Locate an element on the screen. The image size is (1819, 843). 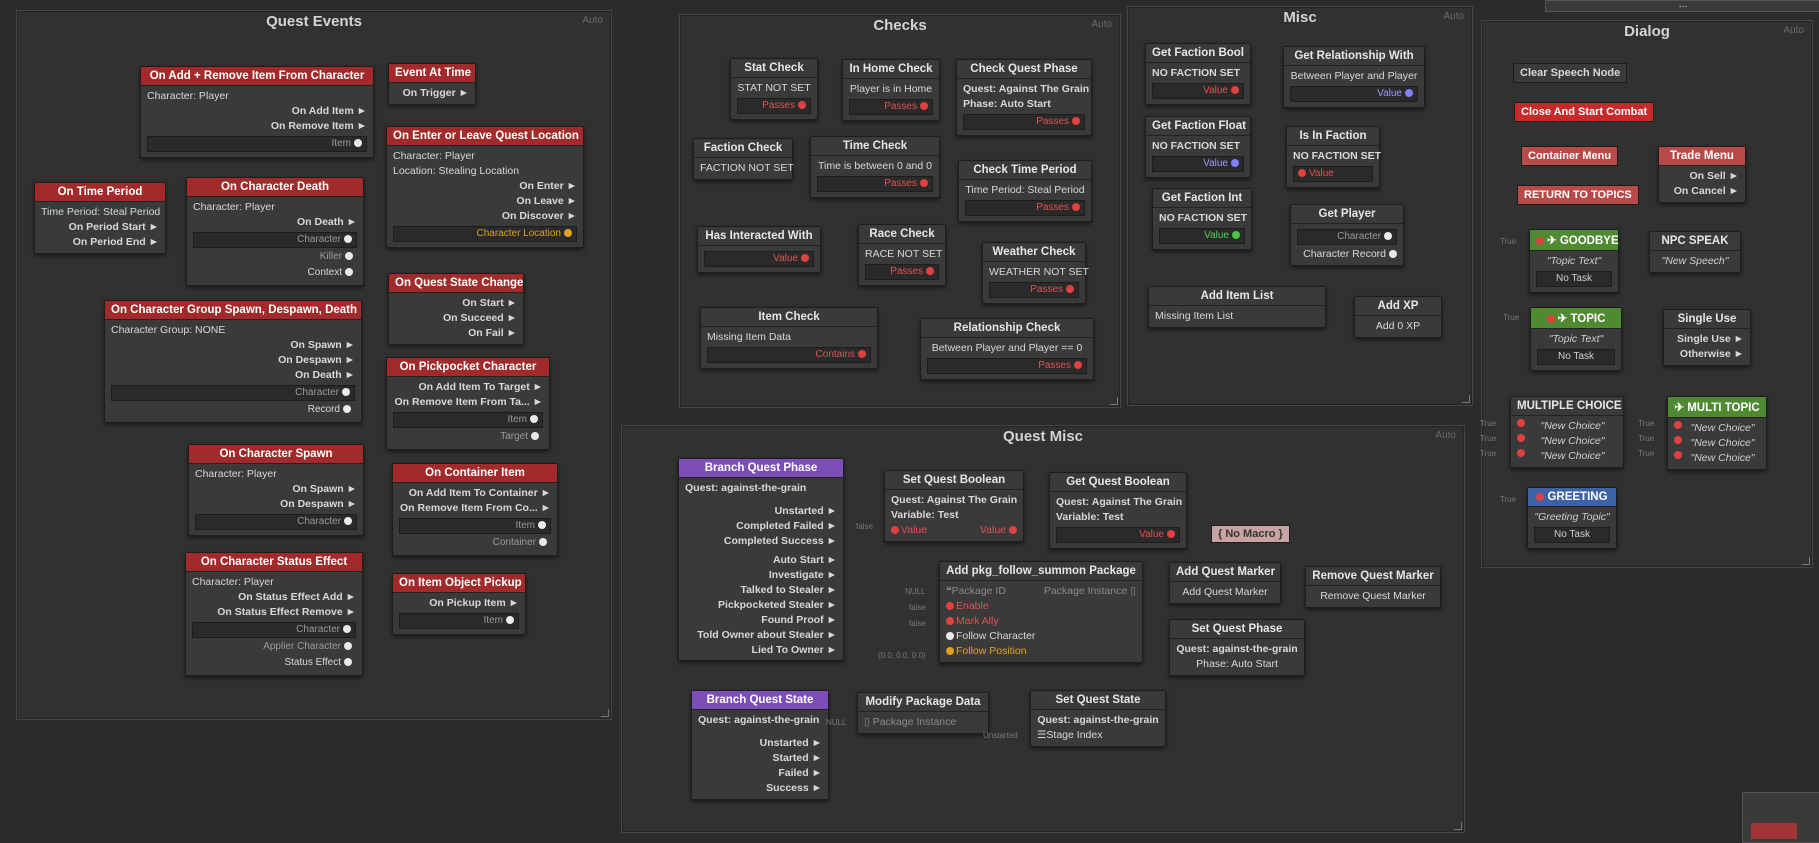
output-success: Success ► is located at coordinates (794, 788).